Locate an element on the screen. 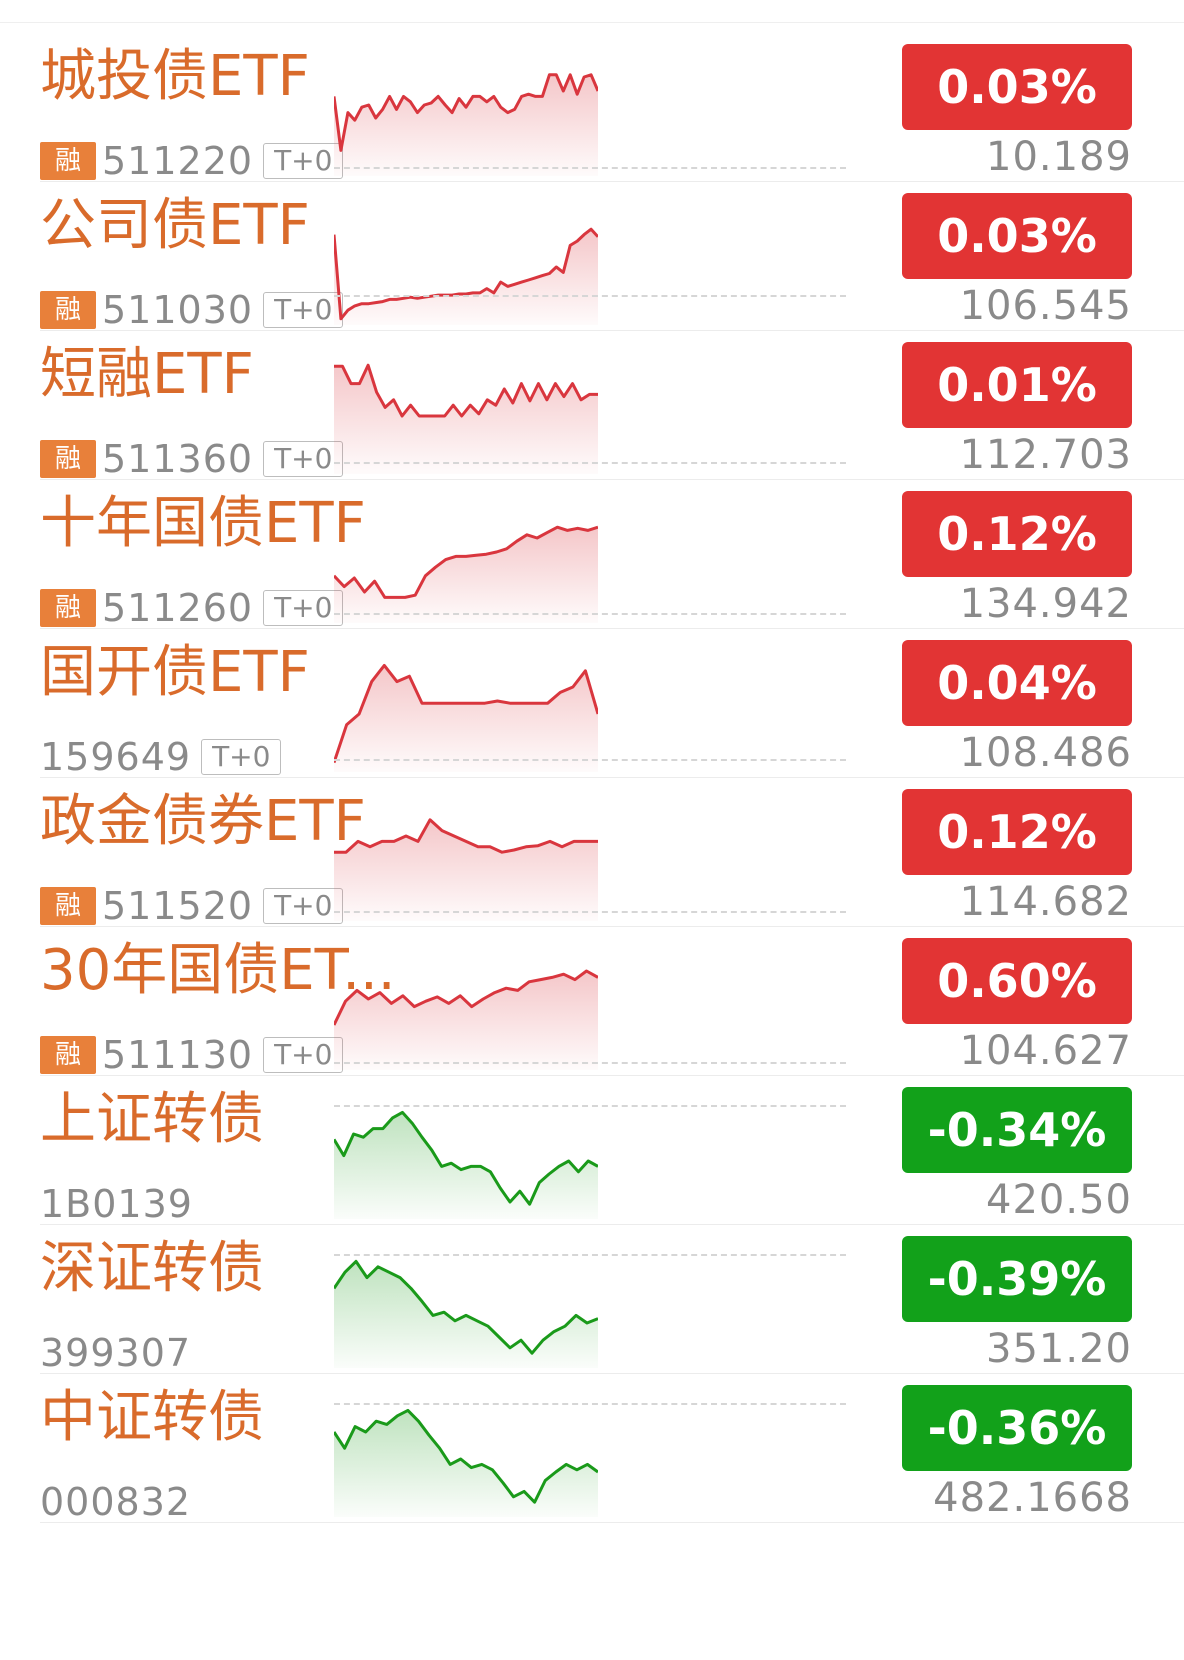 The width and height of the screenshot is (1184, 1660). security-code: 511360 is located at coordinates (178, 459).